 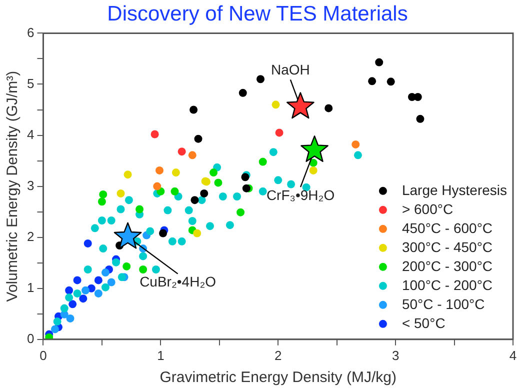 I want to click on x-tick-label: 2, so click(x=278, y=355).